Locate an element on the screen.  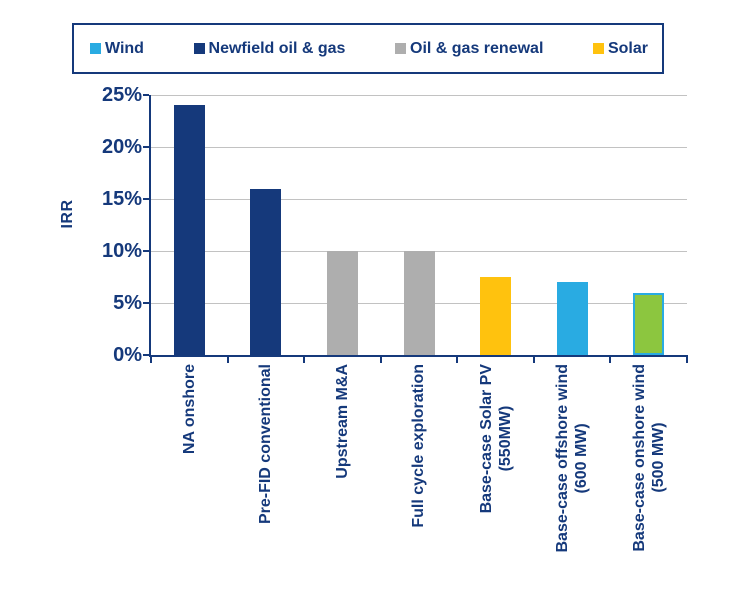
x-category-label: Base-case Solar PV (550MW) is located at coordinates (495, 439).